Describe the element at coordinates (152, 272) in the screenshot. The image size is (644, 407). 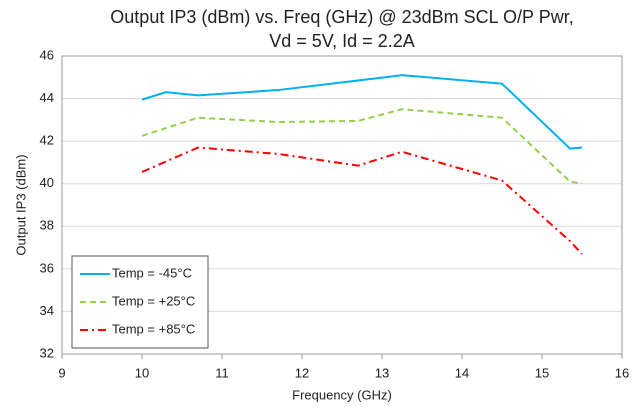
I see `legend-label: Temp = -45°C` at that location.